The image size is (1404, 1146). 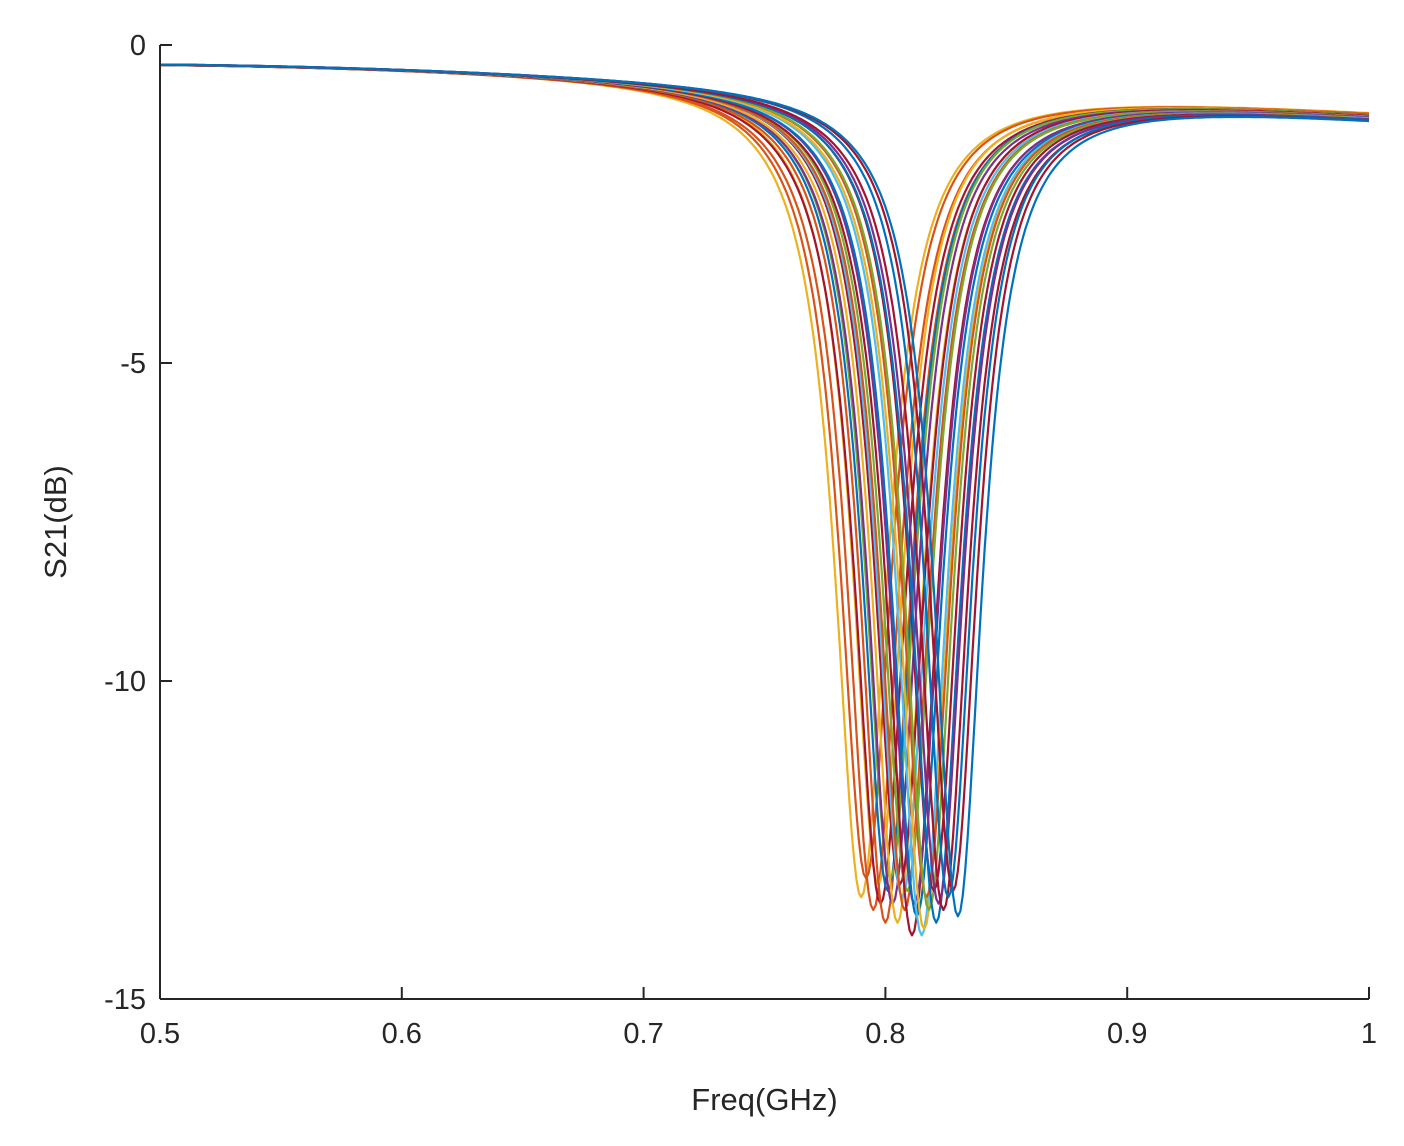 What do you see at coordinates (125, 1000) in the screenshot?
I see `y-tick-label: -15` at bounding box center [125, 1000].